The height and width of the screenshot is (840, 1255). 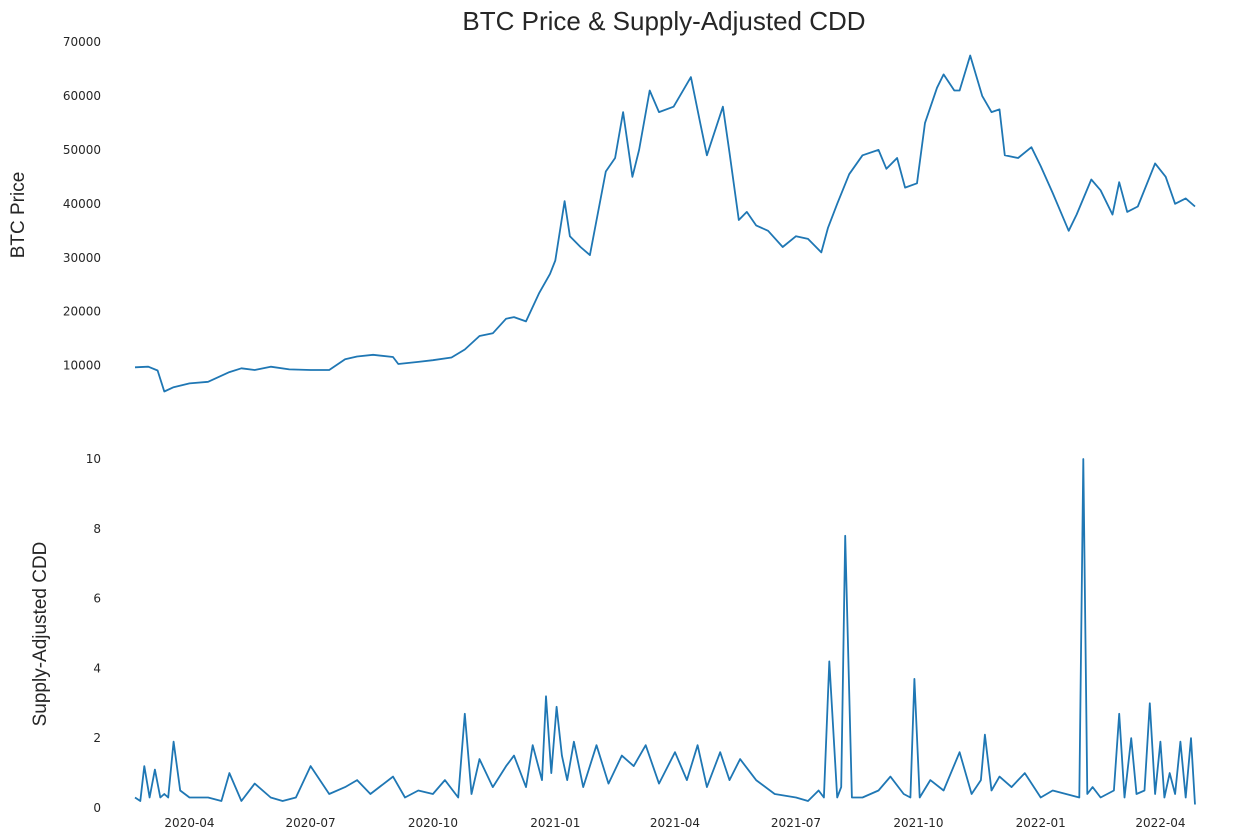 I want to click on price-y-ticks: 10000 20000 30000 40000 50000 60000 70000, so click(x=82, y=204).